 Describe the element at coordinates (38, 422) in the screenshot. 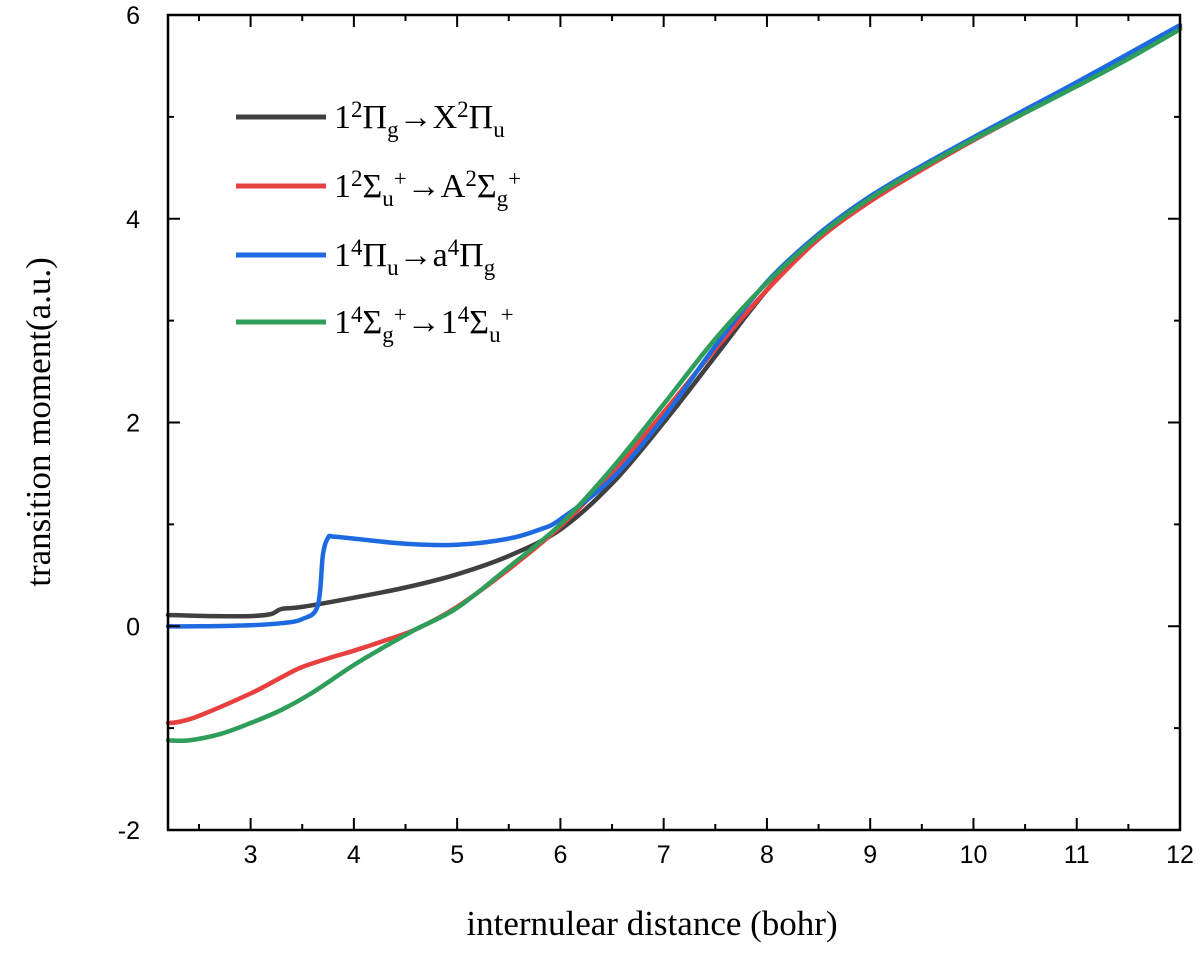

I see `y-axis-title: transition moment(a.u.)` at that location.